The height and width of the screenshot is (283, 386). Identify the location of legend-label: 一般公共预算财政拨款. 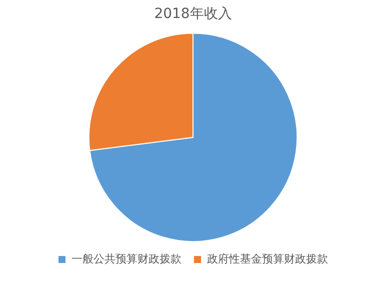
(127, 259).